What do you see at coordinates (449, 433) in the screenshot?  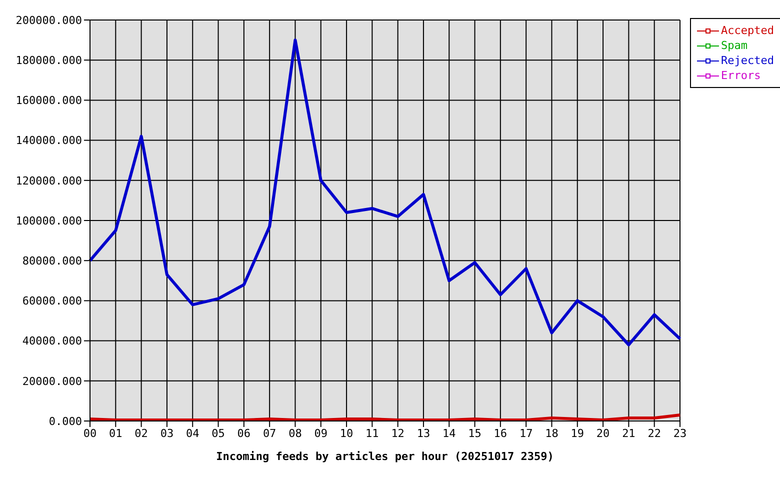 I see `x-tick-label: 14` at bounding box center [449, 433].